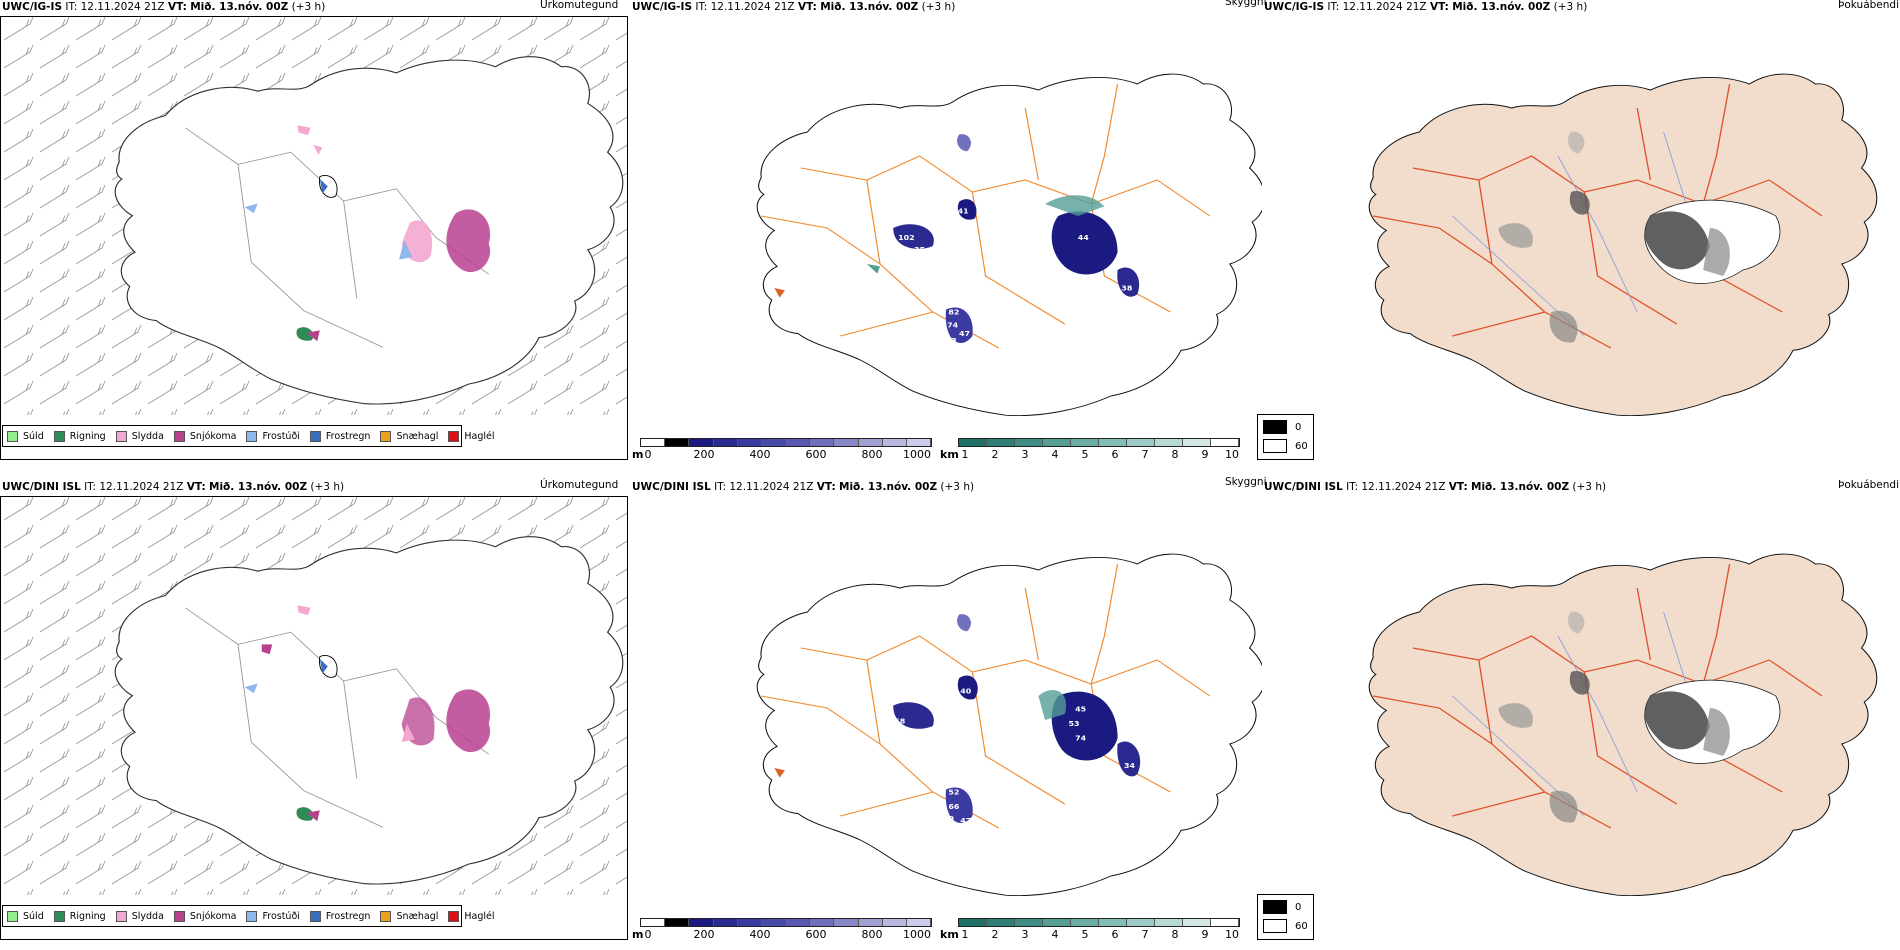 The height and width of the screenshot is (950, 1900). What do you see at coordinates (899, 721) in the screenshot?
I see `ceiling-label: 58` at bounding box center [899, 721].